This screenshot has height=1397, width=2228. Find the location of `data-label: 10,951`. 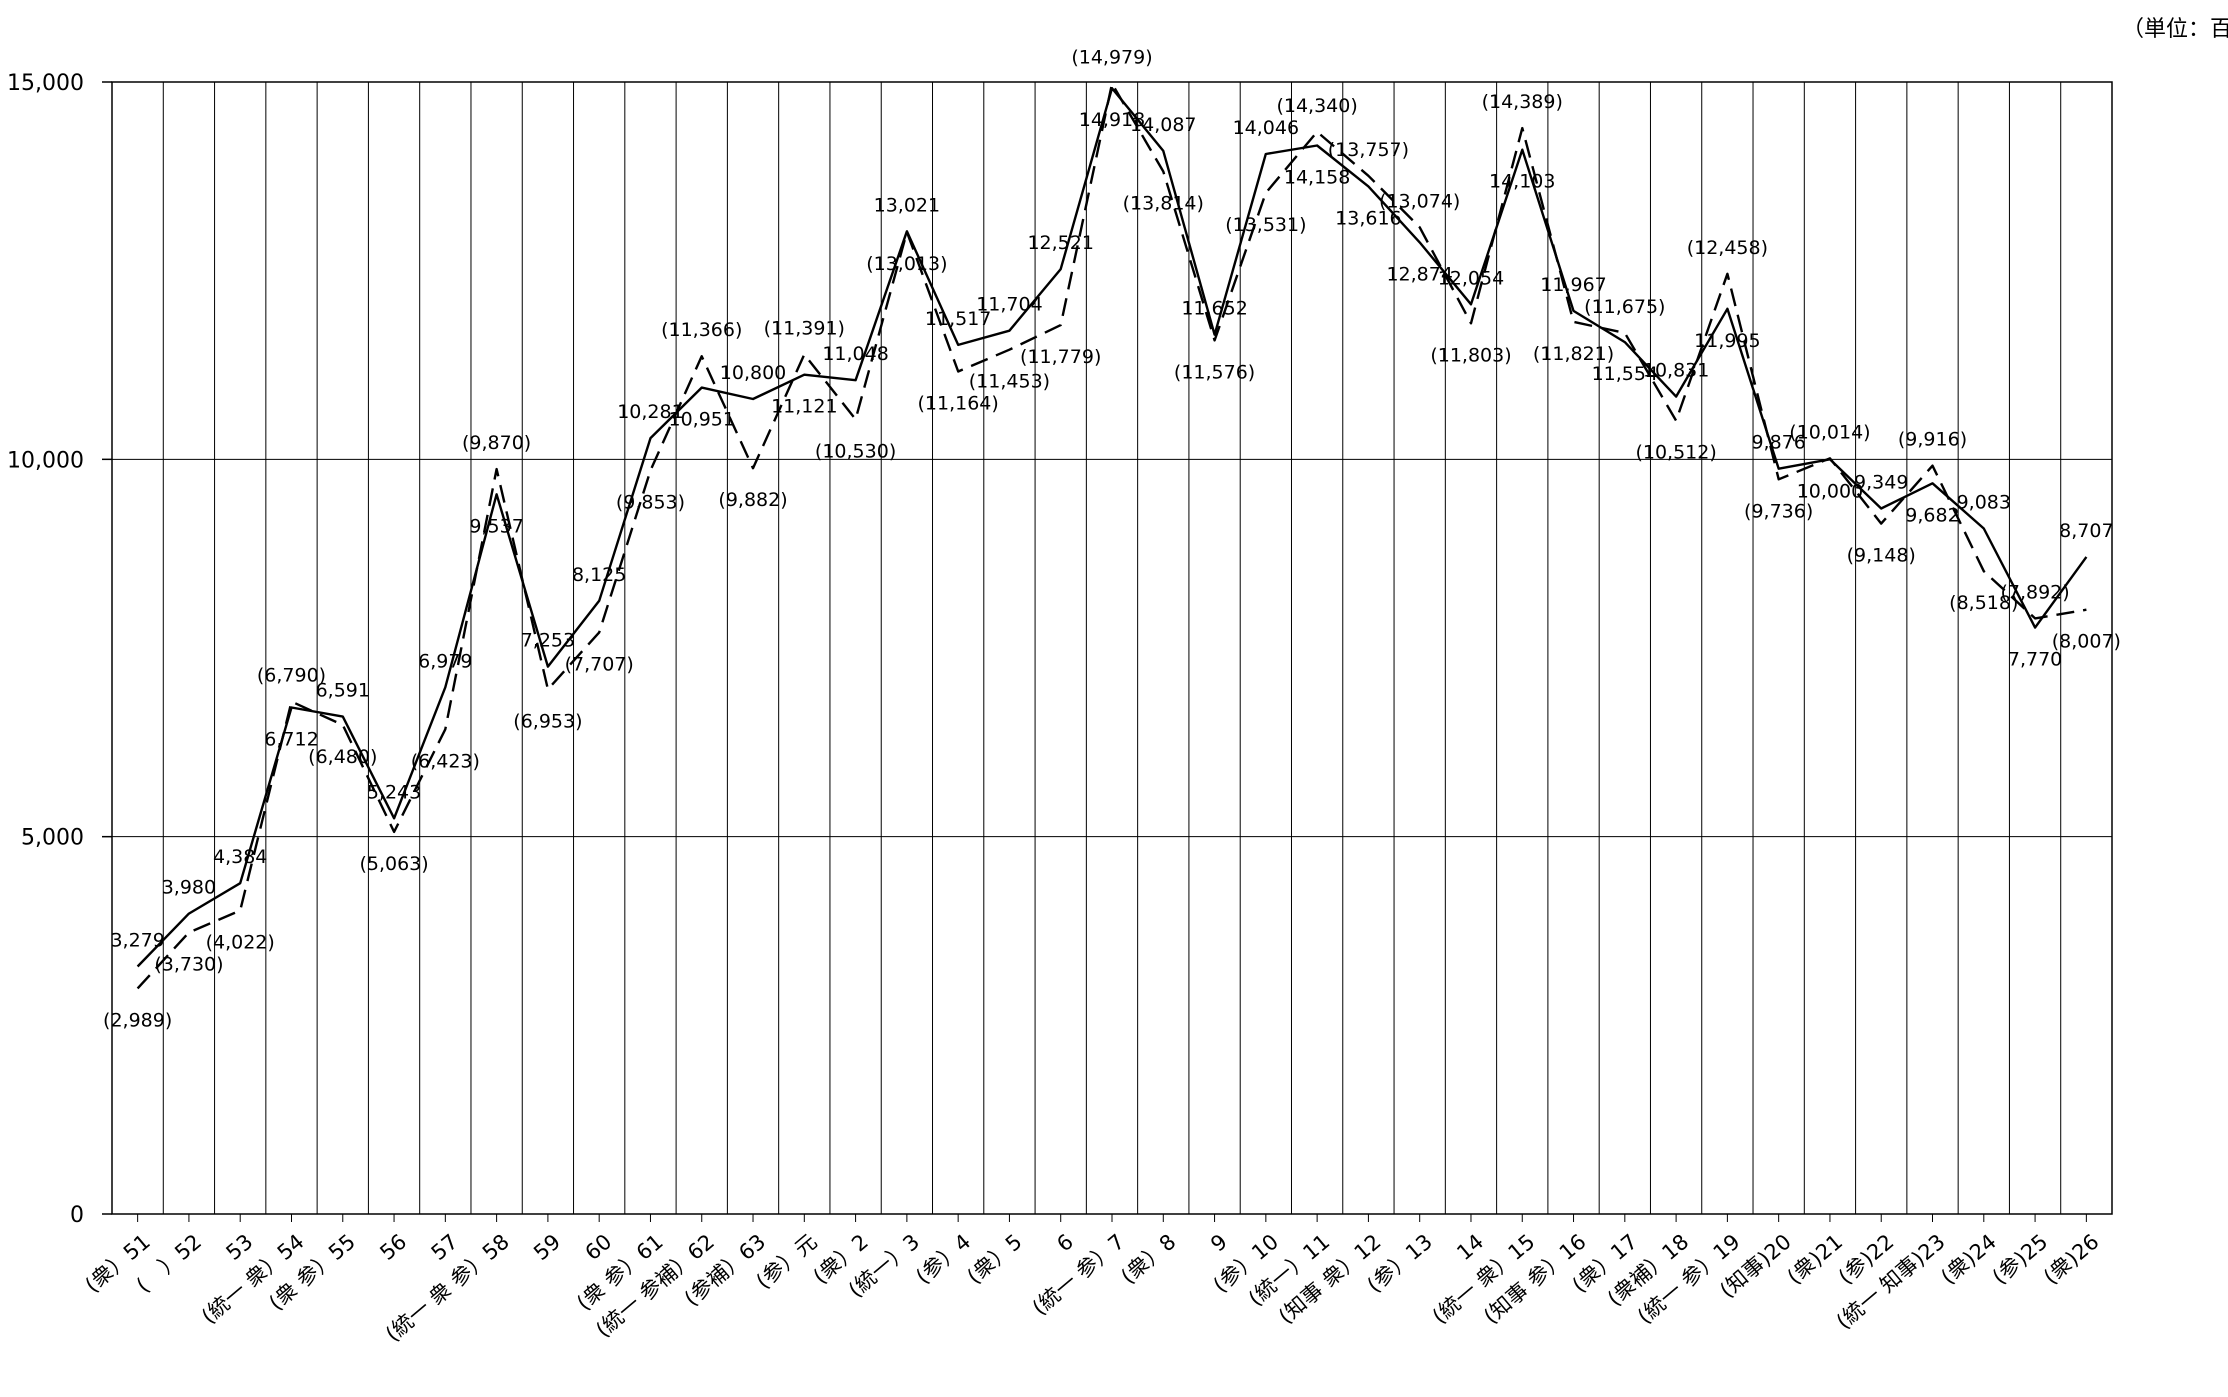

data-label: 10,951 is located at coordinates (702, 420).